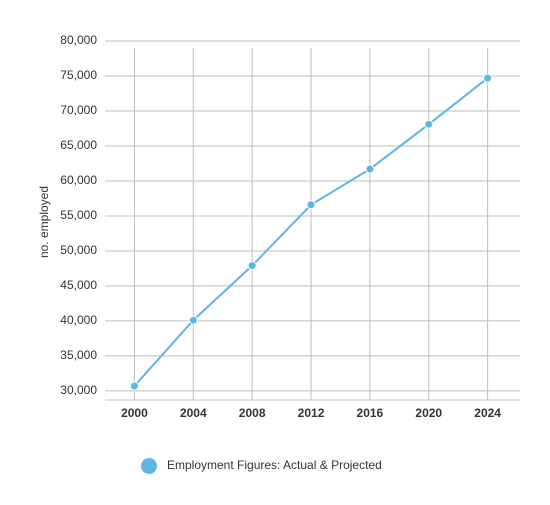  Describe the element at coordinates (134, 413) in the screenshot. I see `x-tick-label: 2000` at that location.